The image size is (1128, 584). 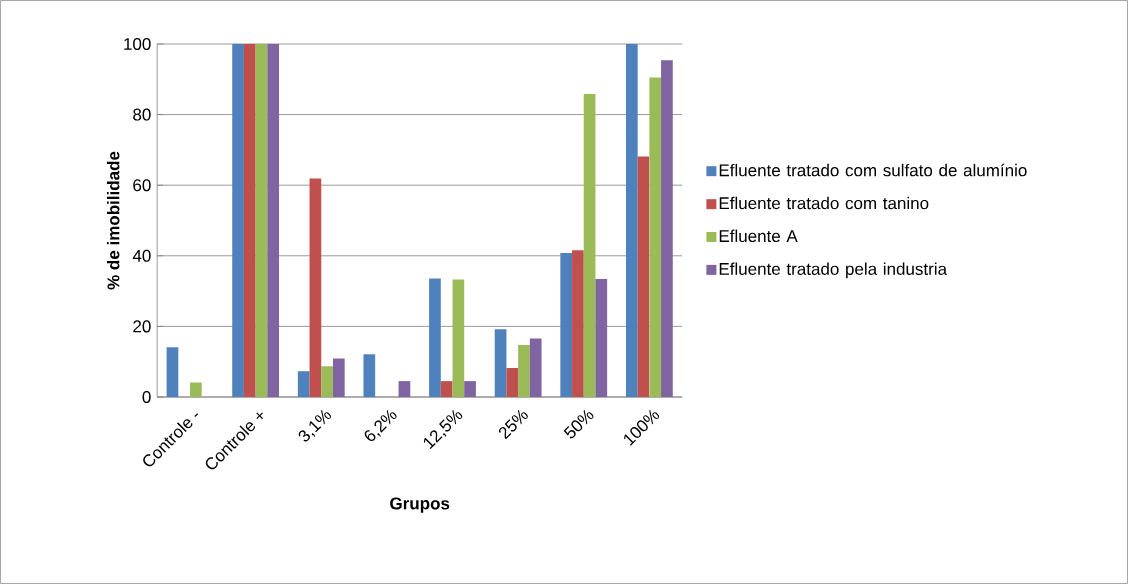 What do you see at coordinates (137, 44) in the screenshot?
I see `y-tick-label: 100` at bounding box center [137, 44].